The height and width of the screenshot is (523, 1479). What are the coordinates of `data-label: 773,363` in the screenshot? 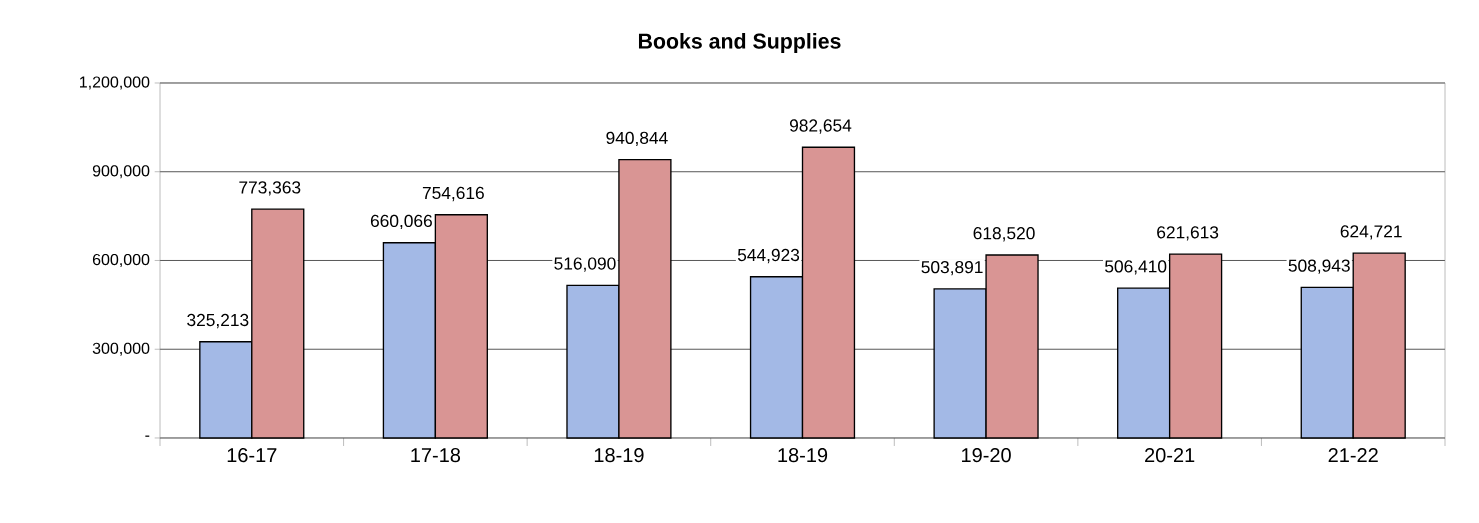 It's located at (270, 188).